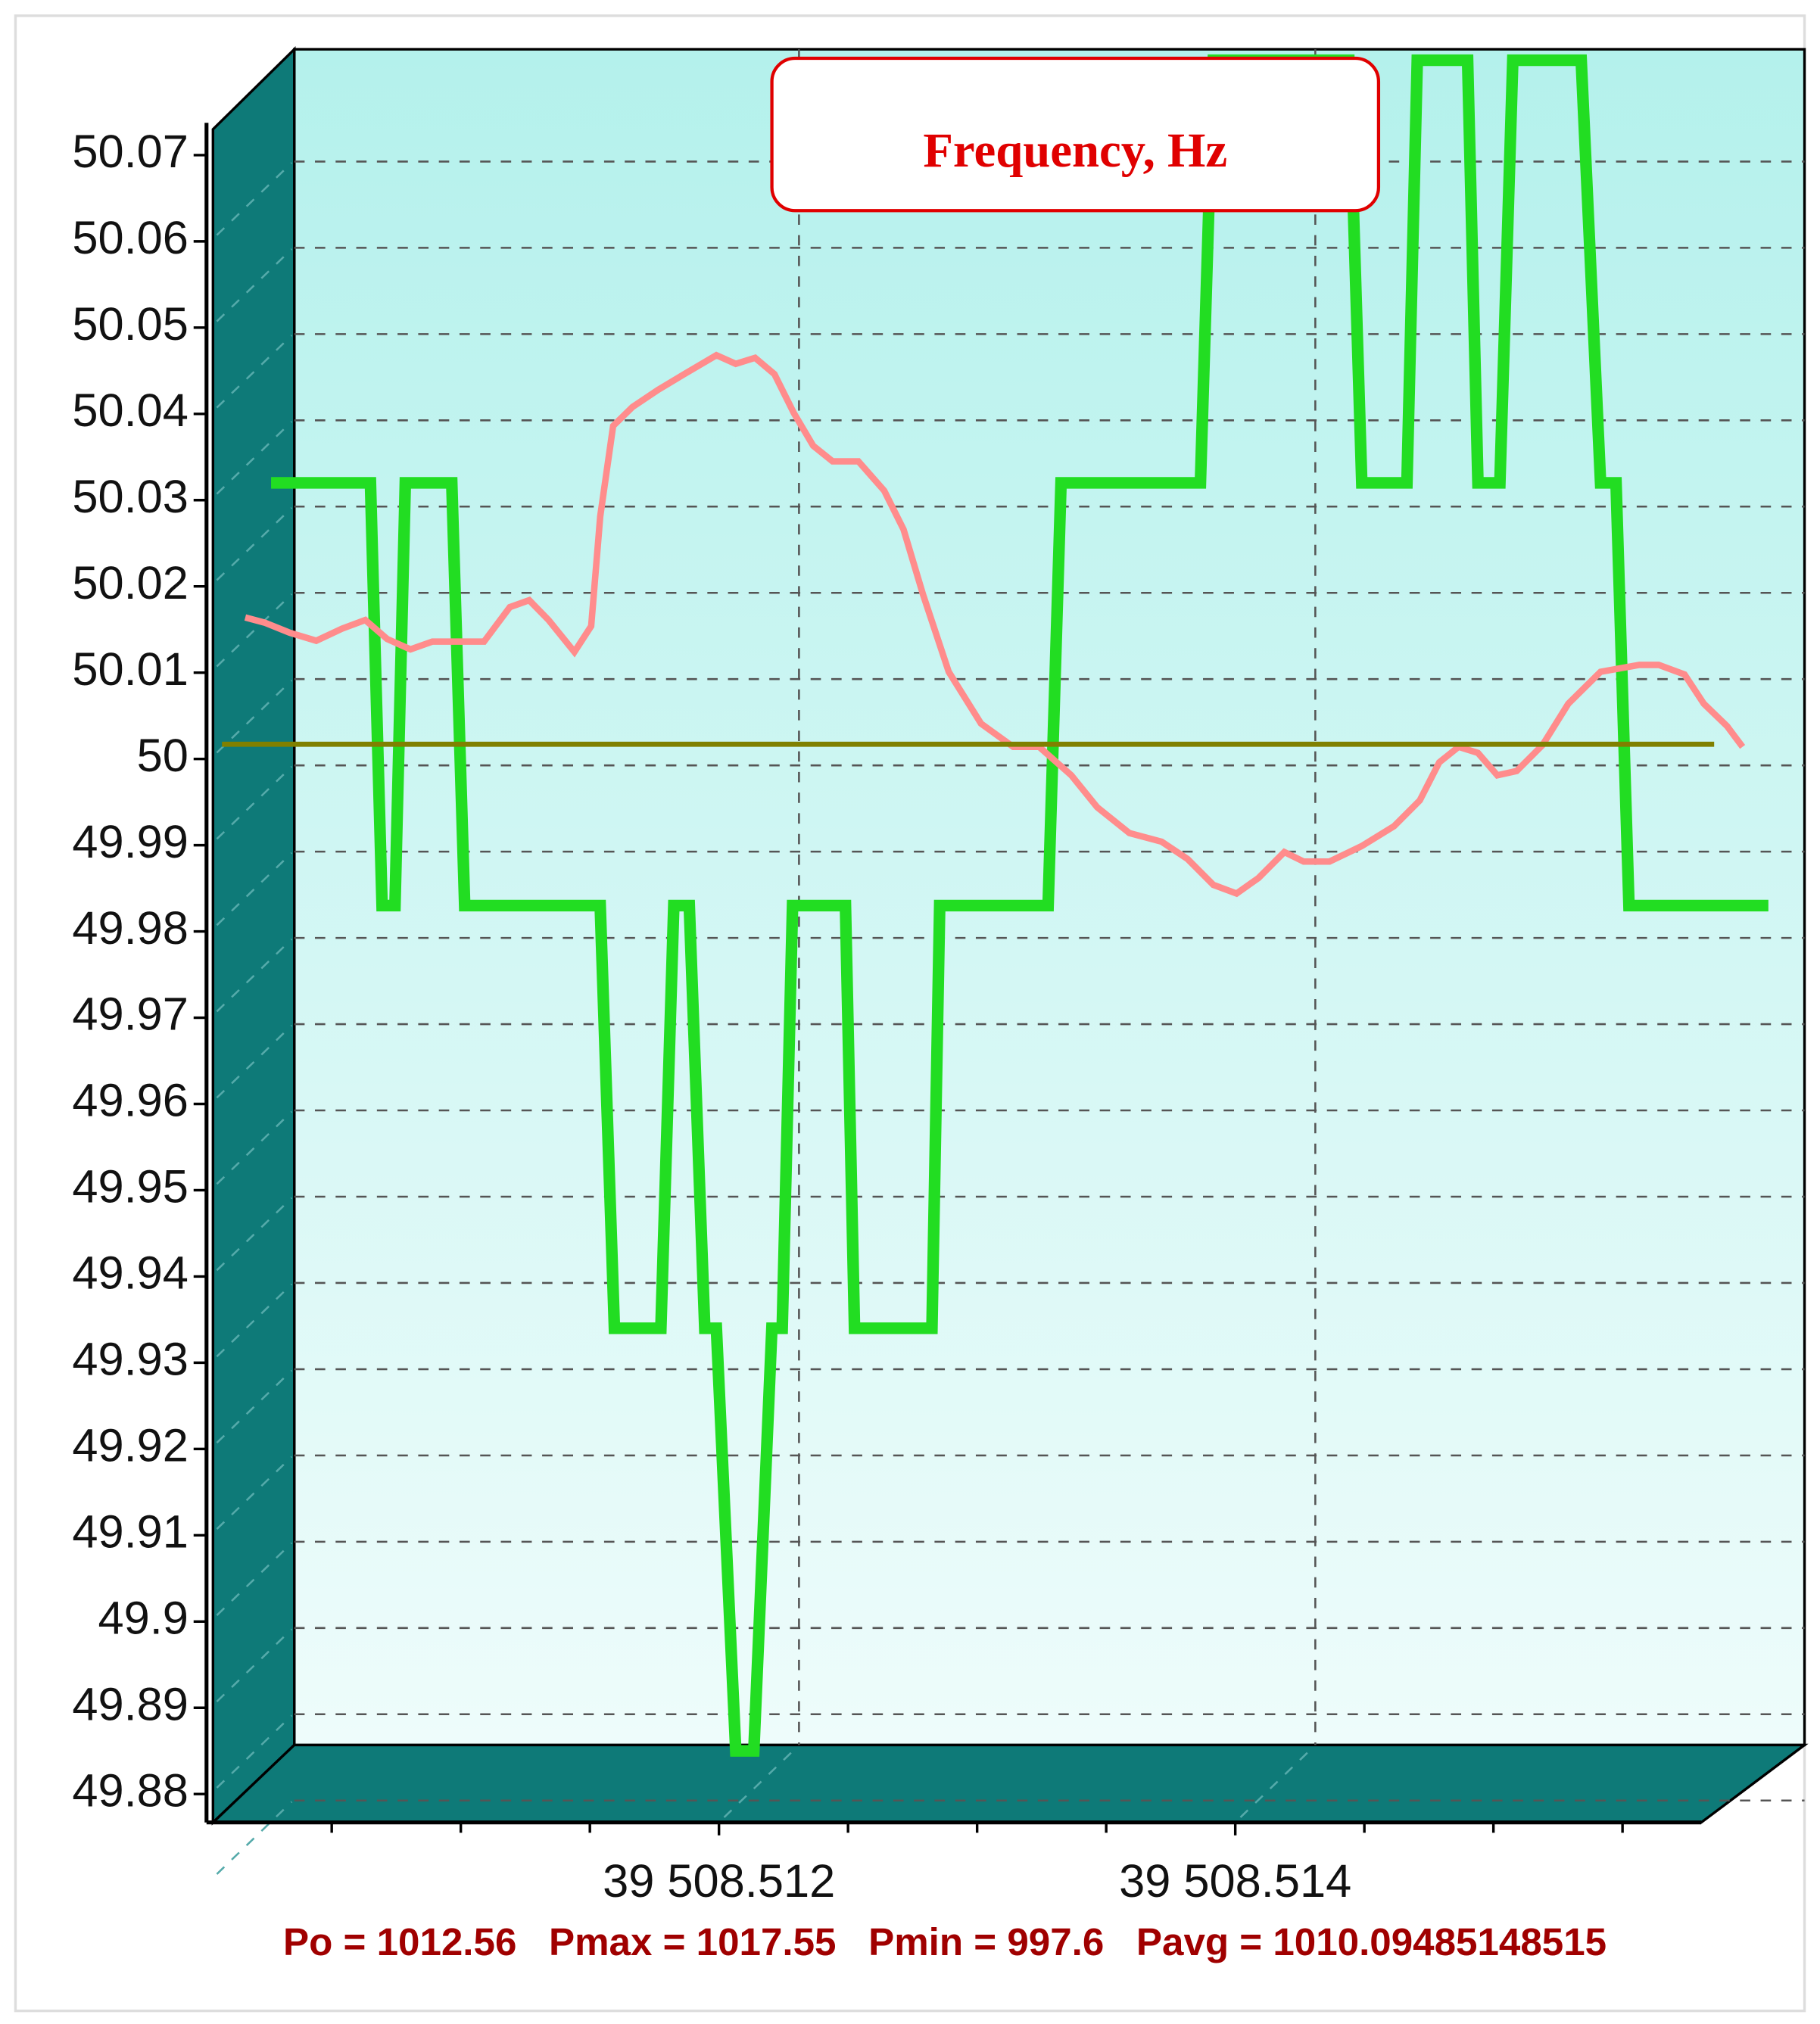  Describe the element at coordinates (130, 238) in the screenshot. I see `y-tick-label: 50.06` at that location.